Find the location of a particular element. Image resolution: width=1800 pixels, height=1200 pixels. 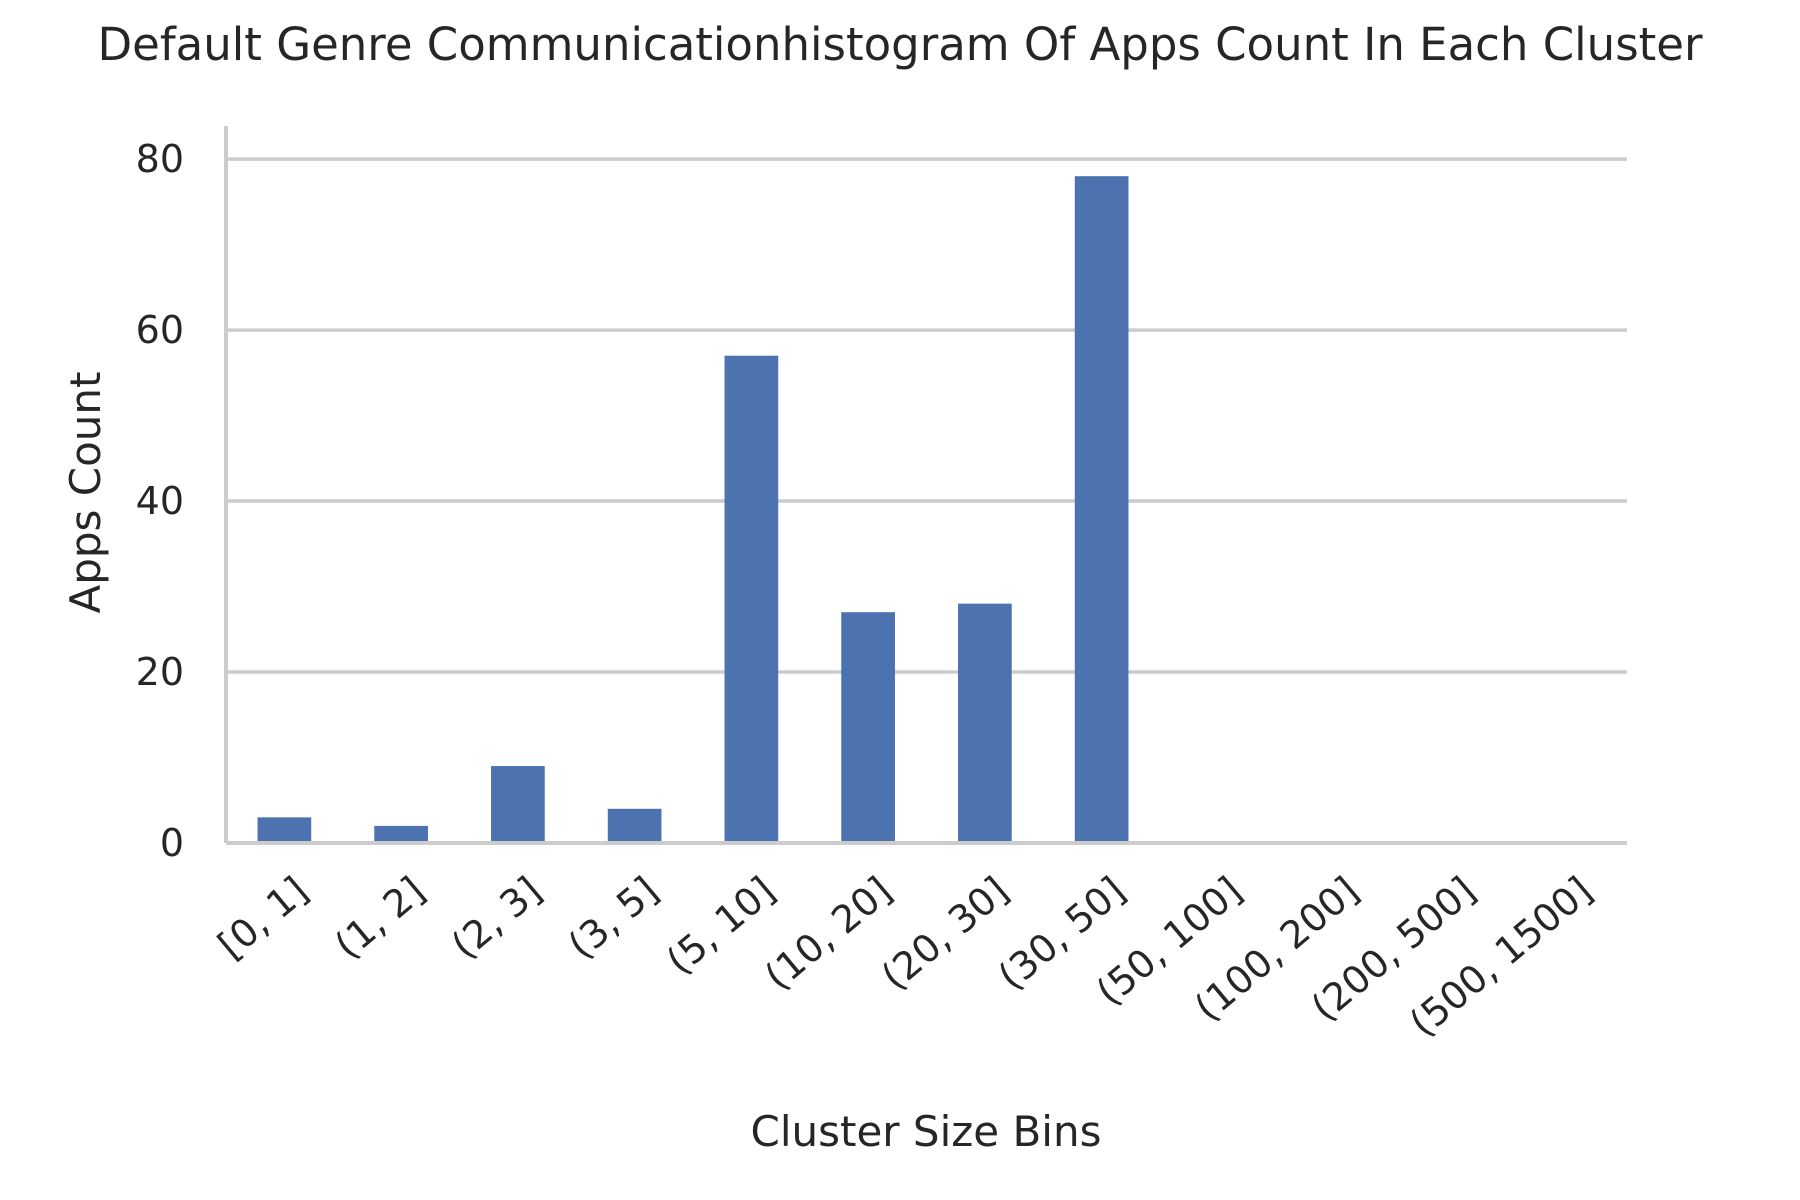

x-tick-label-3: (3, 5] is located at coordinates (613, 917).